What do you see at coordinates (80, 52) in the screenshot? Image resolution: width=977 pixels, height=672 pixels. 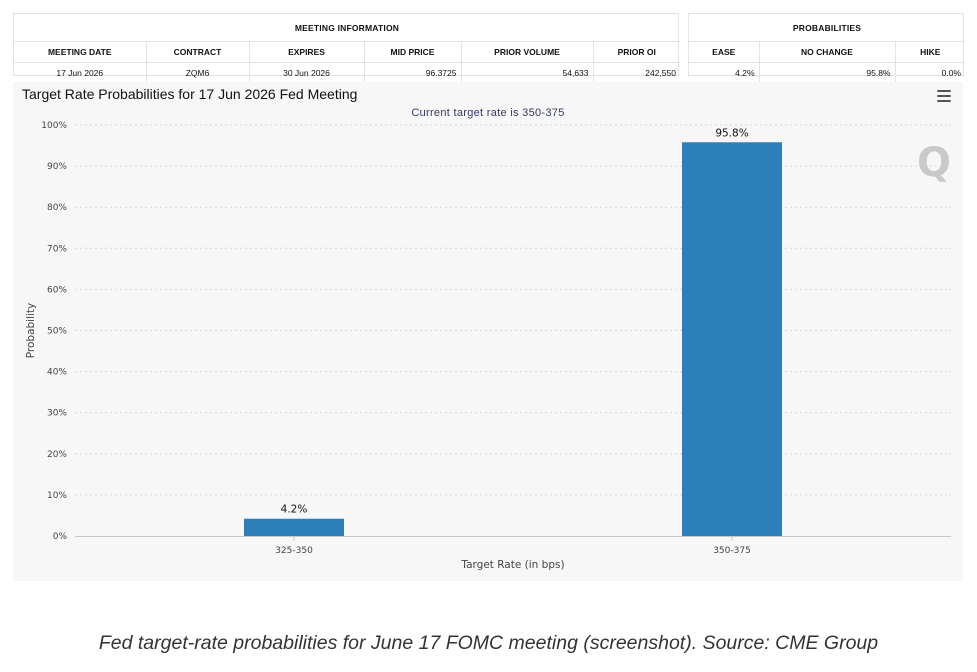 I see `header-meeting-date: MEETING DATE` at bounding box center [80, 52].